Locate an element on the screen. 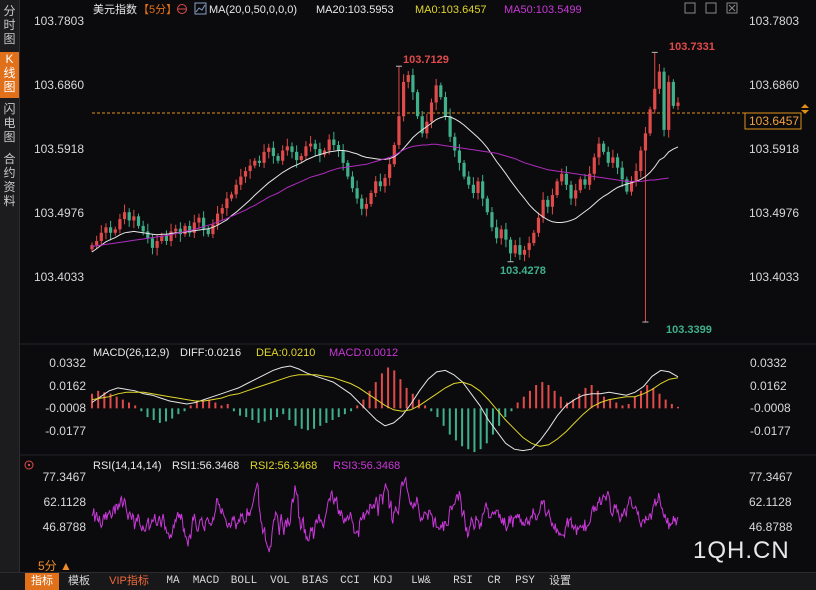 The height and width of the screenshot is (590, 816). macd-title: MACD(26,12,9) is located at coordinates (131, 353).